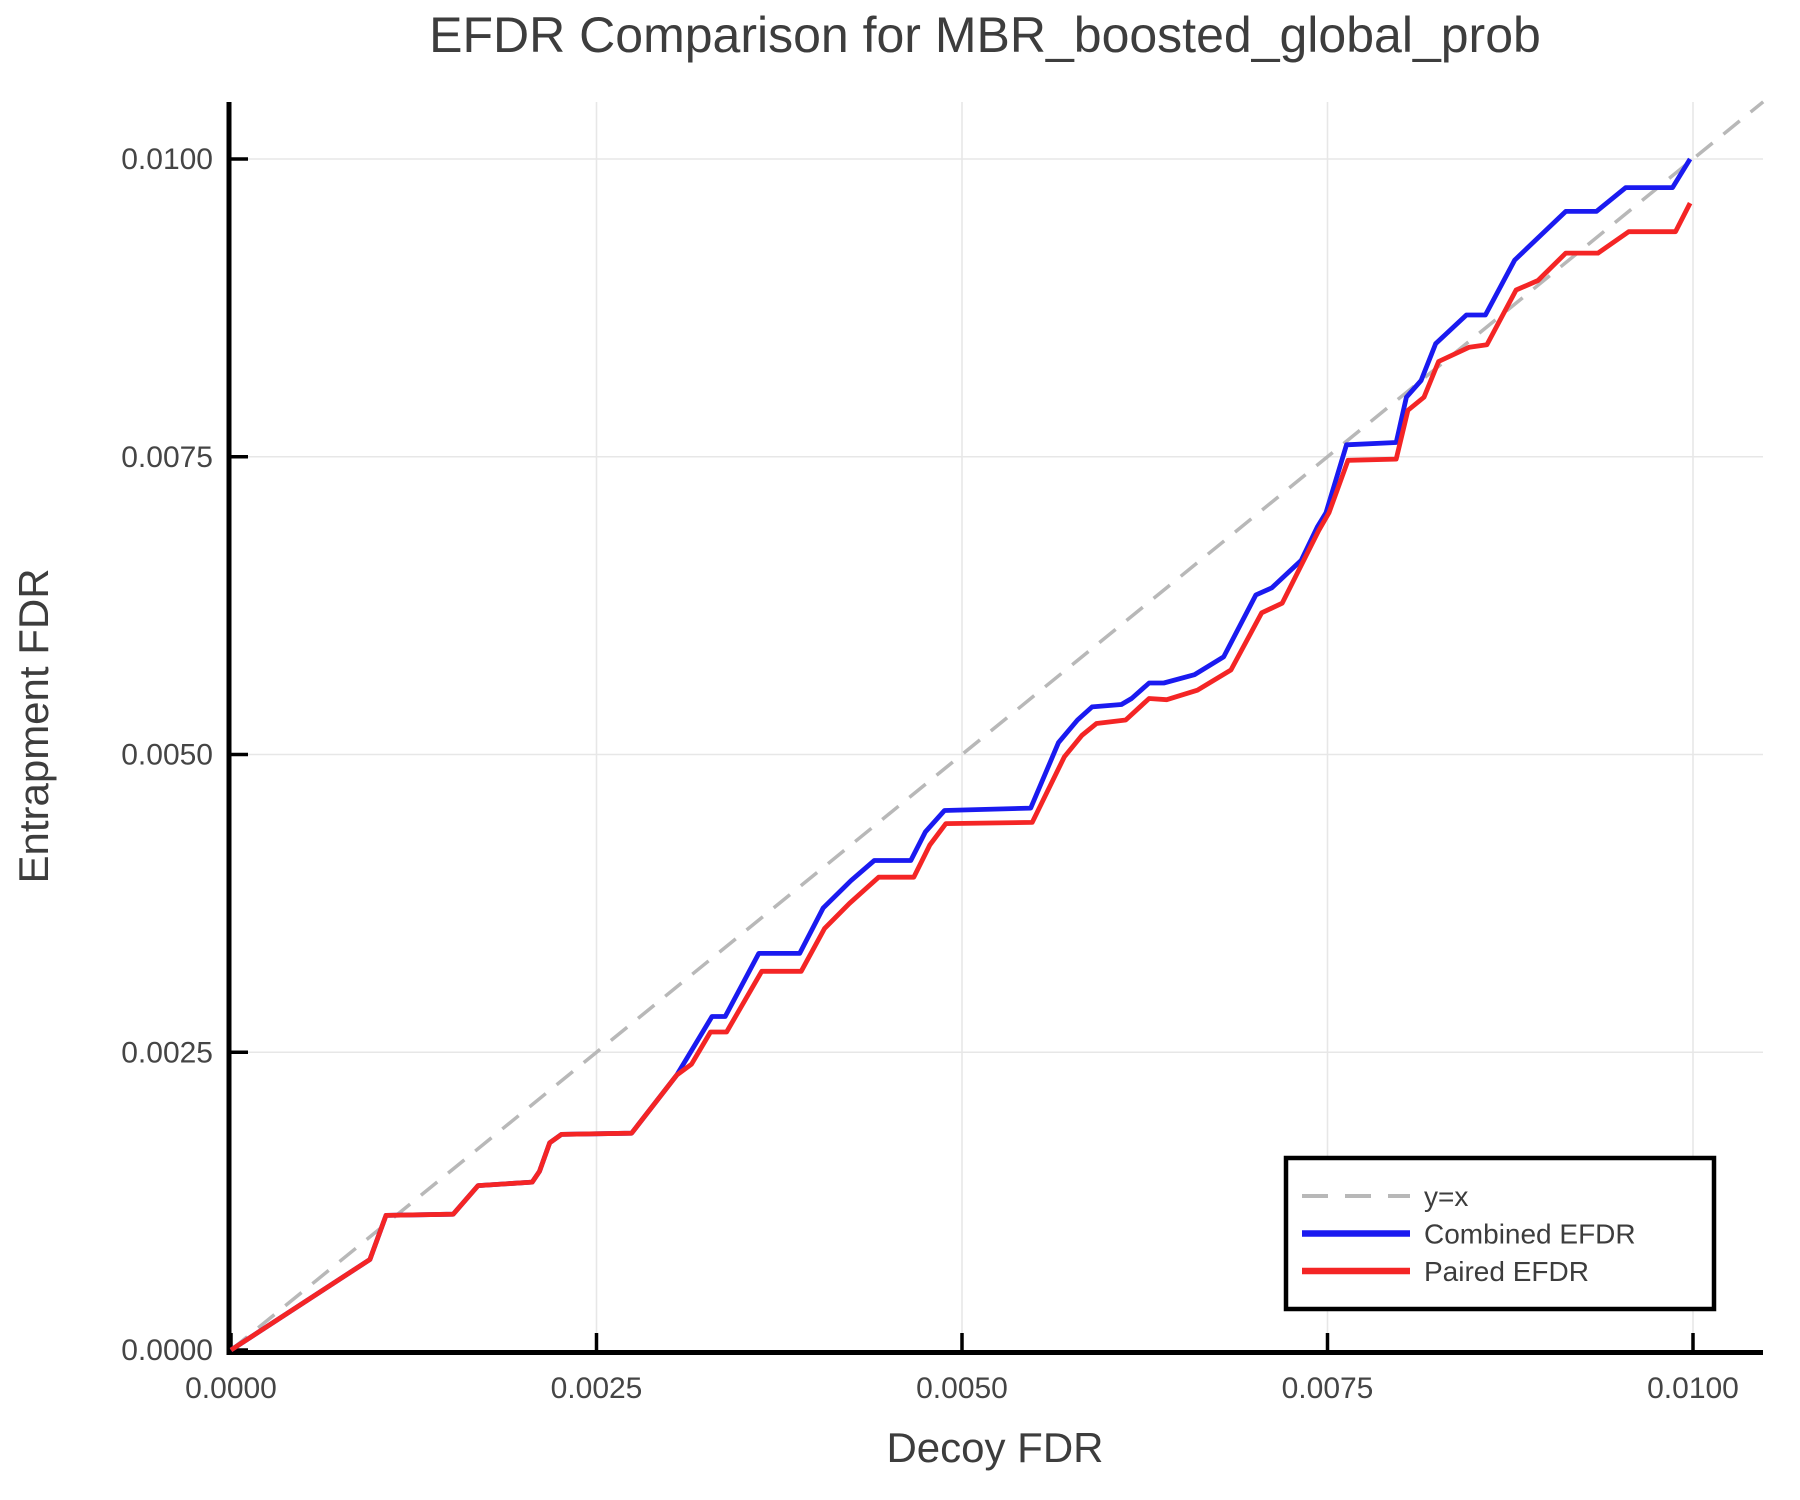 The height and width of the screenshot is (1500, 1800). I want to click on x-tick-label: 0.0025, so click(597, 1388).